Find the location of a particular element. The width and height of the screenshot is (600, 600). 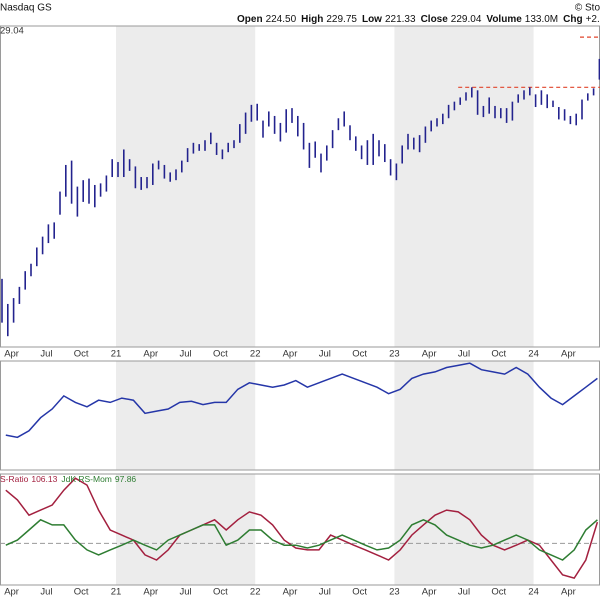

quote-label: Chg is located at coordinates (572, 19).